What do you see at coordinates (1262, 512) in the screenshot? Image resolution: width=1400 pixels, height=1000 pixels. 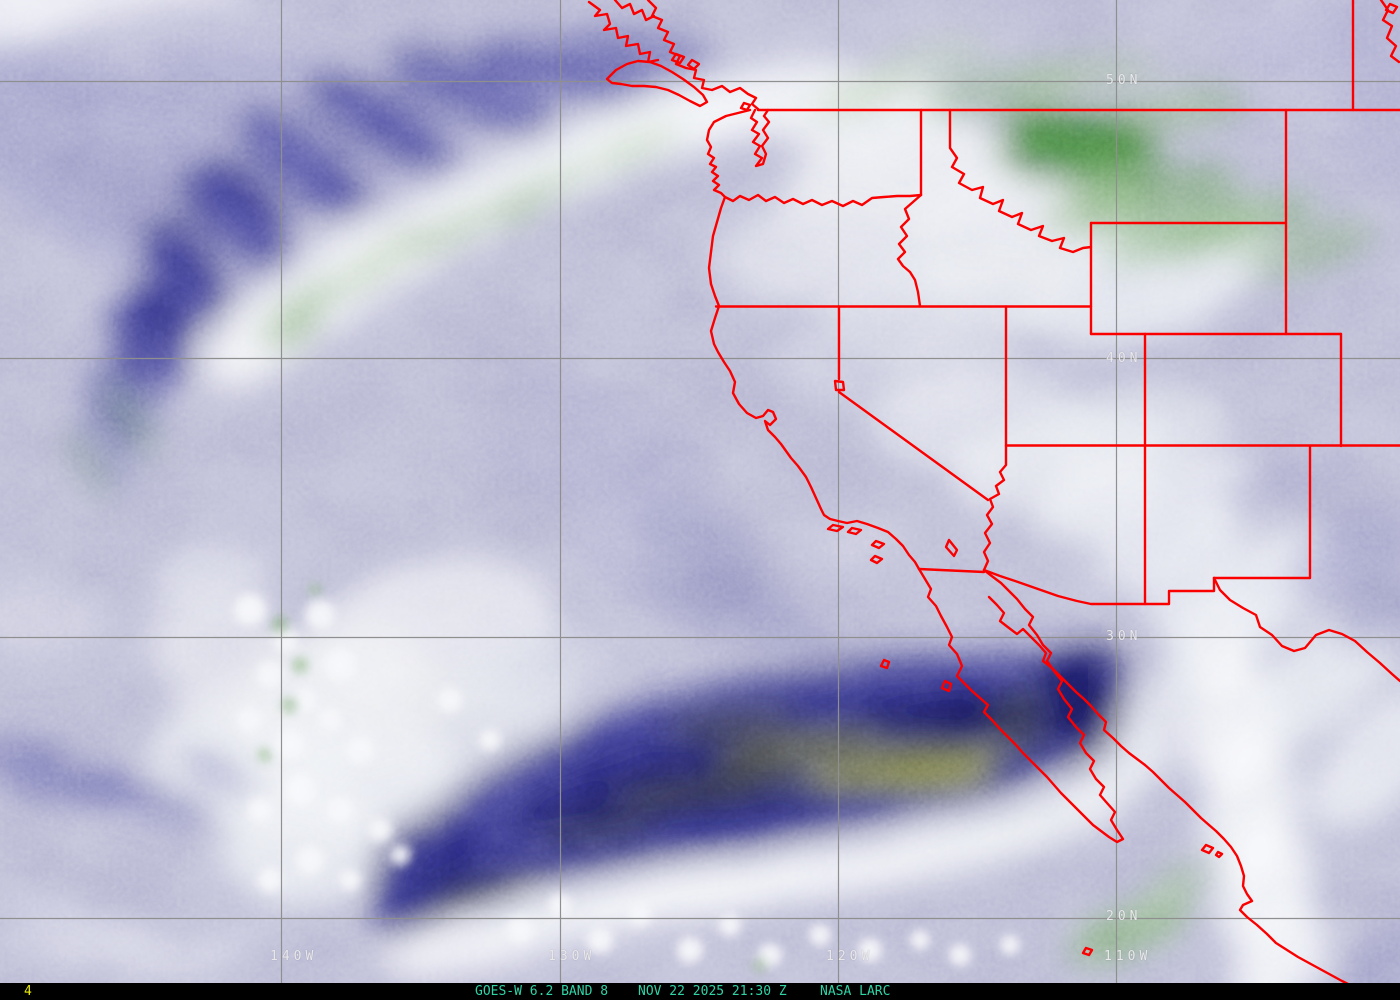 I see `new-mexico-texas-border` at bounding box center [1262, 512].